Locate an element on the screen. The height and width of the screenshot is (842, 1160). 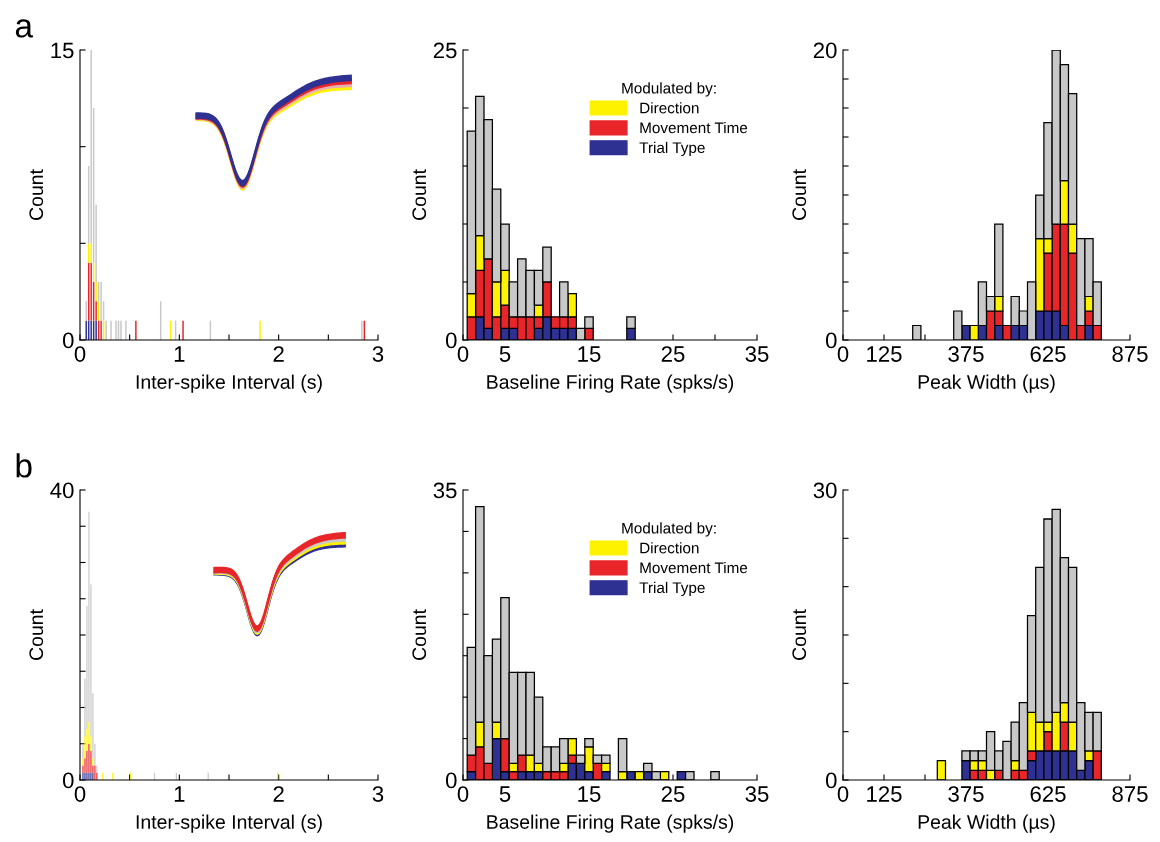
y-tick-label: 40 is located at coordinates (62, 490).